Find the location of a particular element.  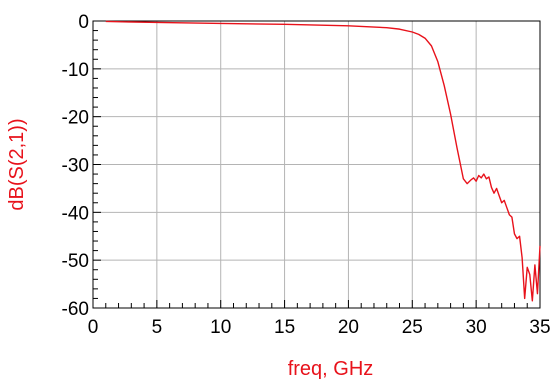

y-tick-label: -30 is located at coordinates (75, 166).